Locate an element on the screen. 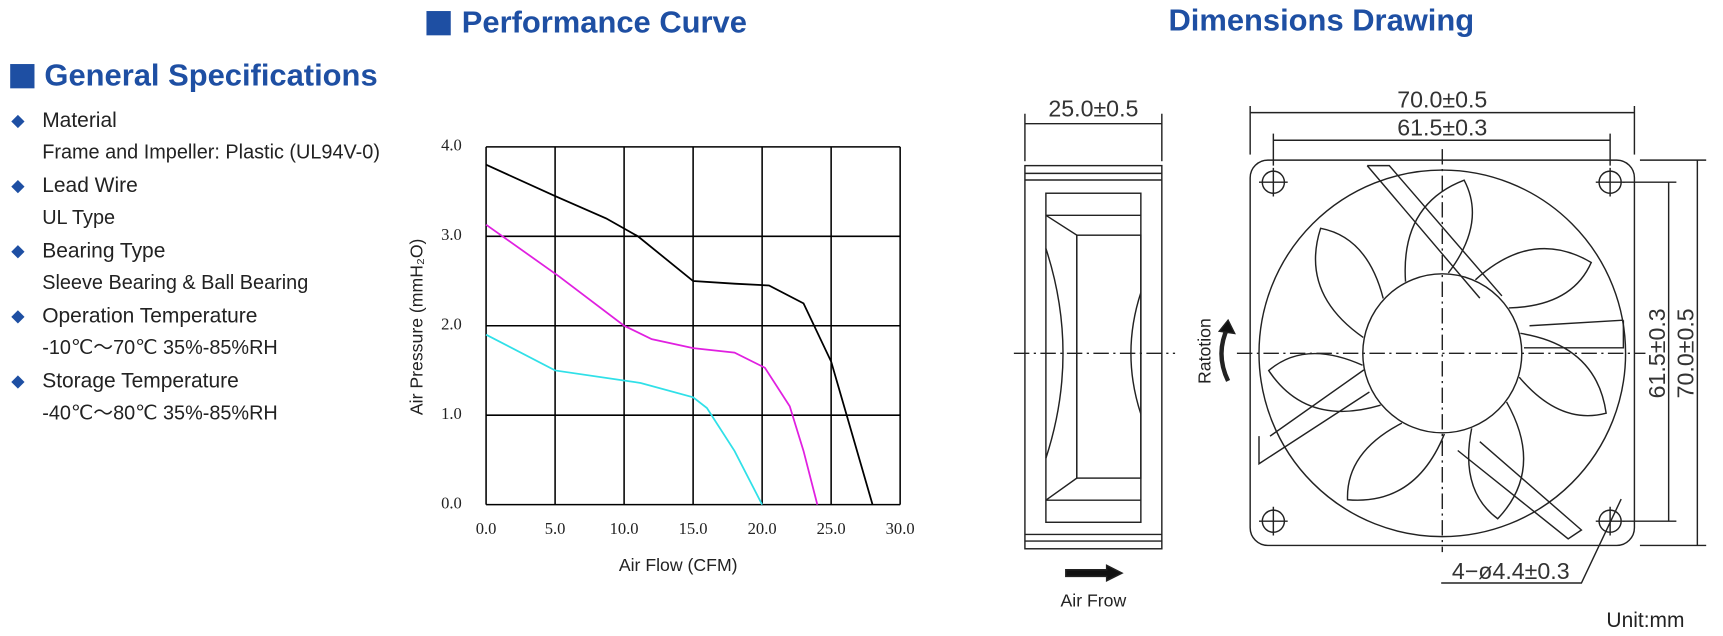 This screenshot has width=1723, height=636. unit-label: Unit:mm is located at coordinates (1645, 620).